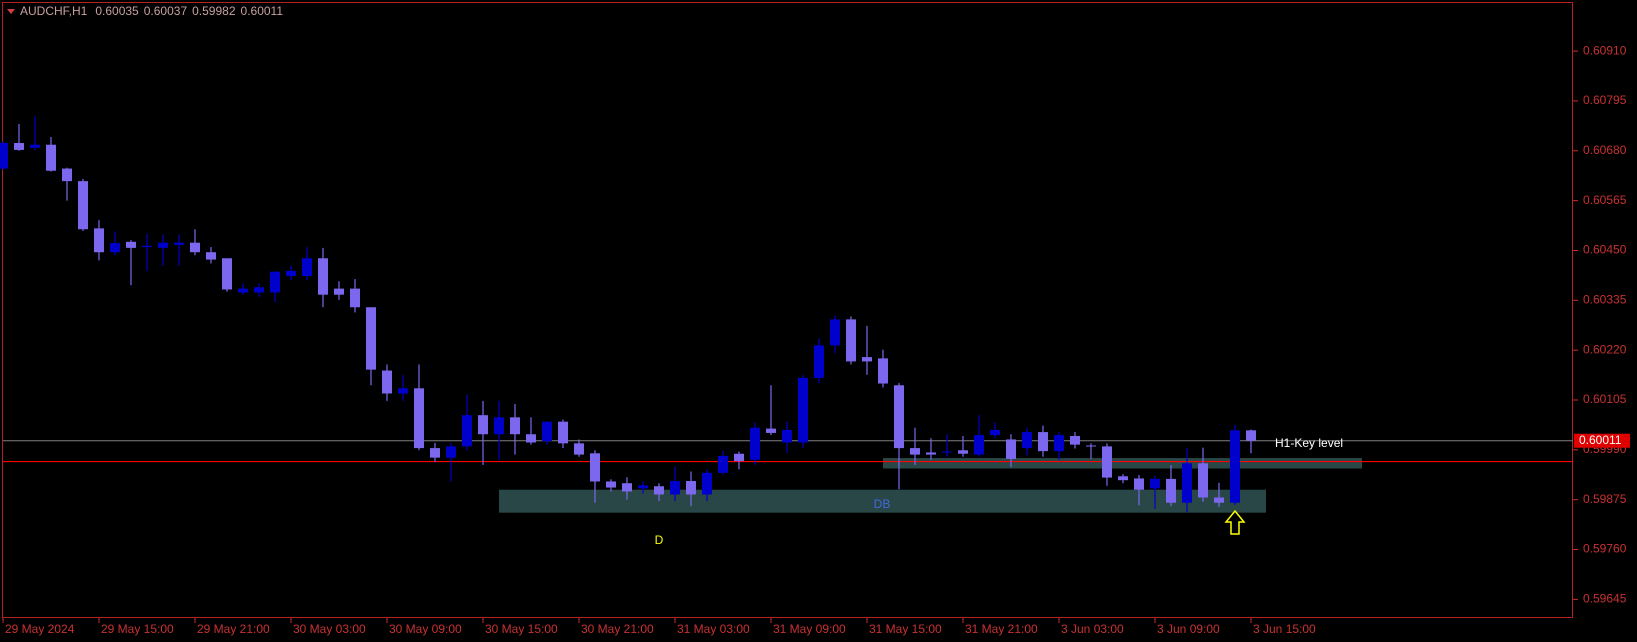 The width and height of the screenshot is (1637, 642). Describe the element at coordinates (1605, 299) in the screenshot. I see `y-tick-label: 0.60335` at that location.